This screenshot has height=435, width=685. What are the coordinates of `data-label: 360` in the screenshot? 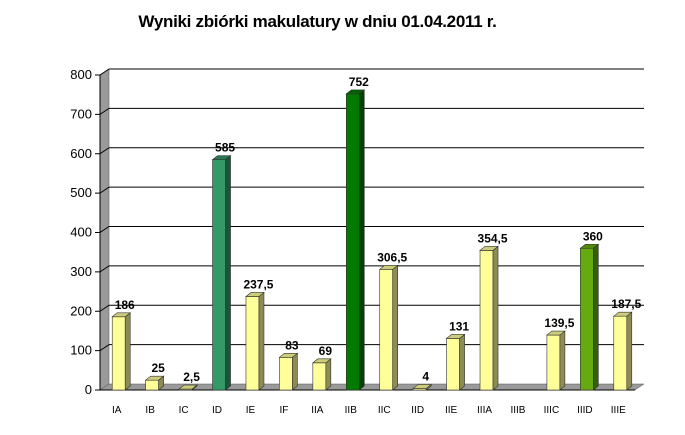 It's located at (593, 236).